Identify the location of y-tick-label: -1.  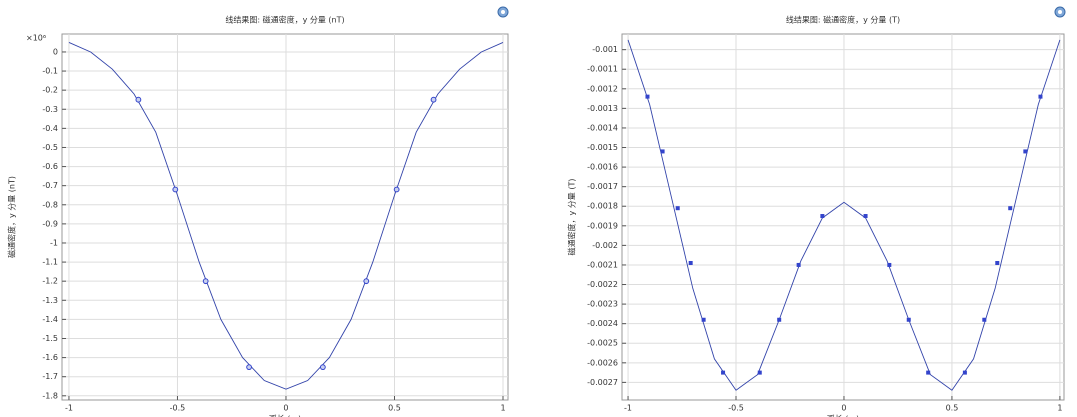
(54, 242).